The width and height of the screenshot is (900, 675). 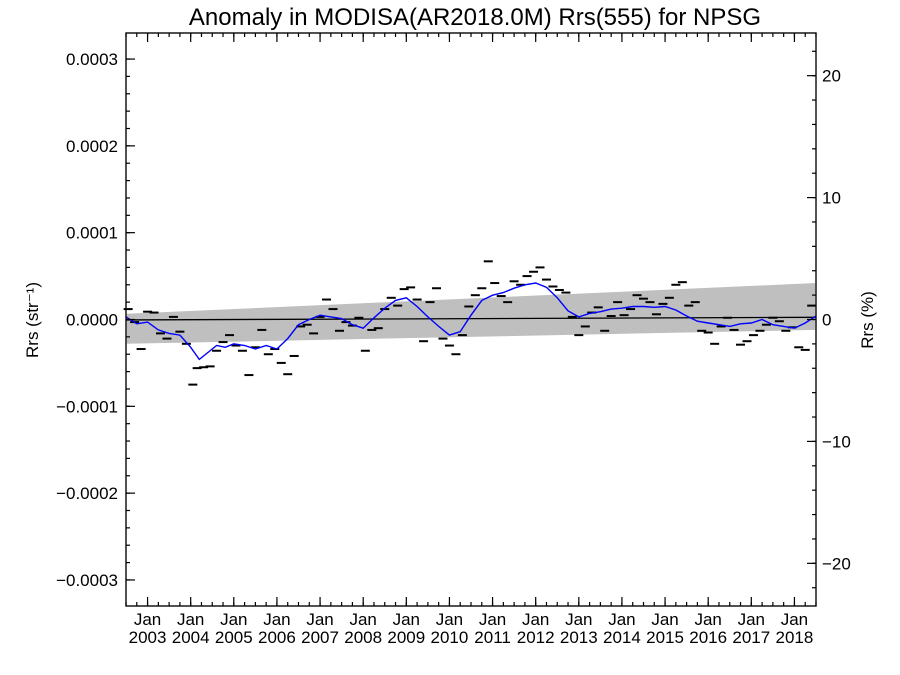 I want to click on left-y-tick-label: 0.0001, so click(x=92, y=233).